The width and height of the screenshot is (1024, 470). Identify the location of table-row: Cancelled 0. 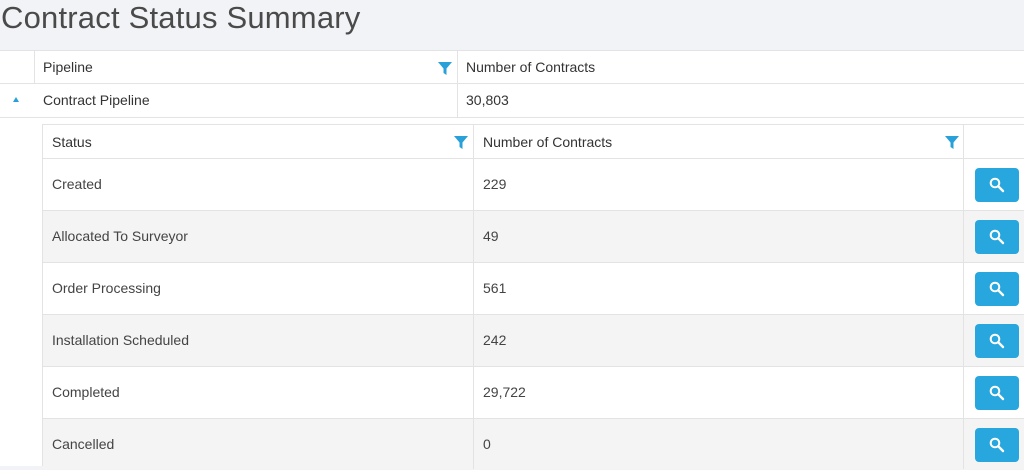
(533, 444).